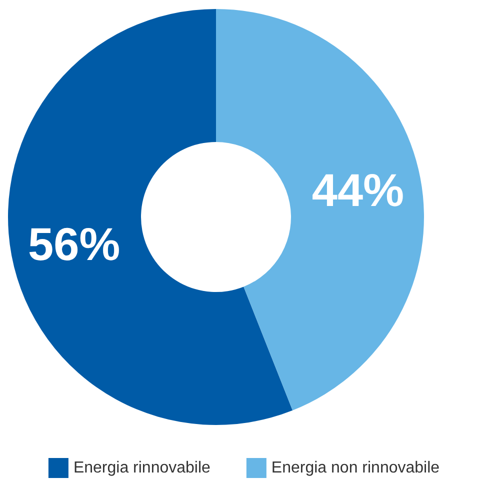 The image size is (488, 485). I want to click on data-label: 44%, so click(358, 190).